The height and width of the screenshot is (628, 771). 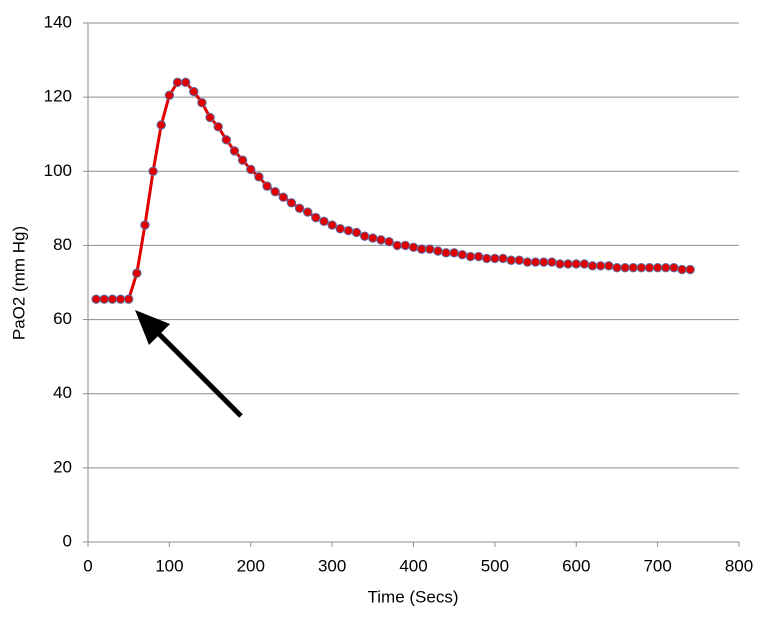 What do you see at coordinates (169, 565) in the screenshot?
I see `x-tick-label: 100` at bounding box center [169, 565].